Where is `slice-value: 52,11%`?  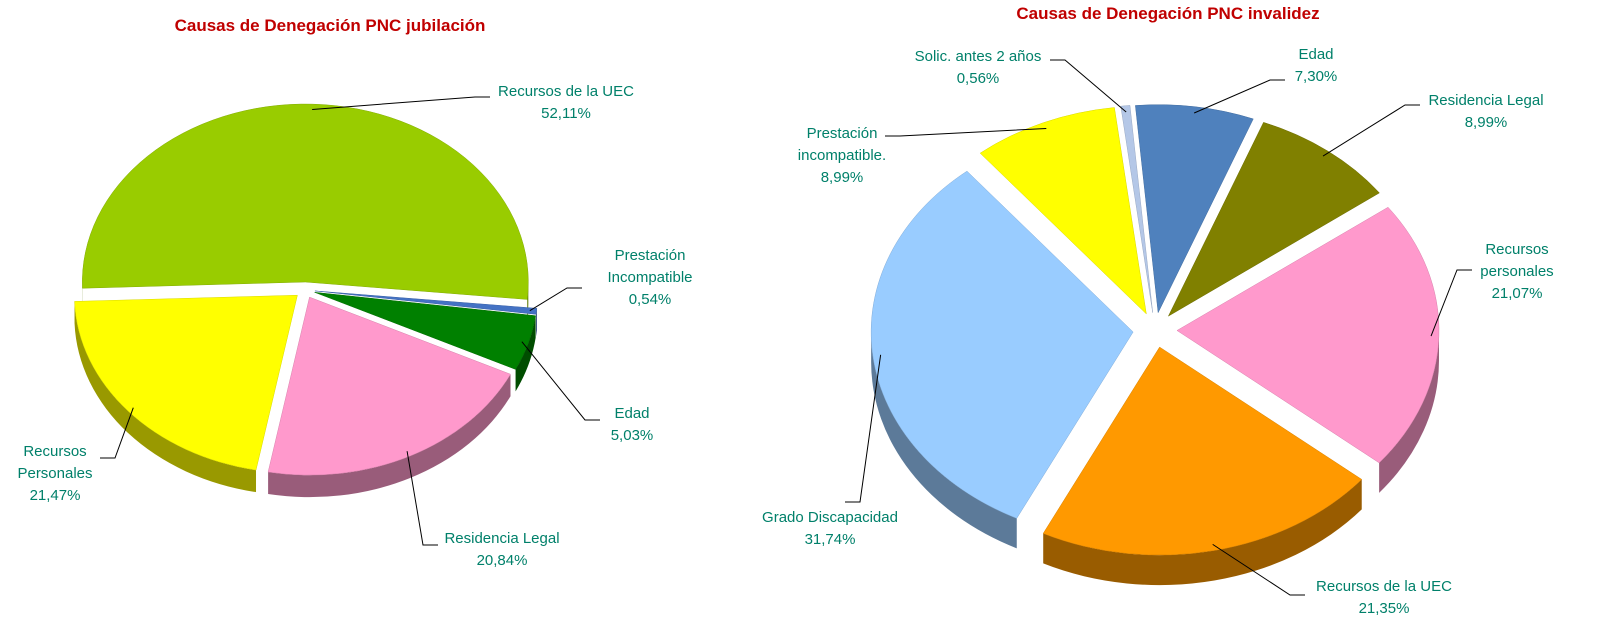 slice-value: 52,11% is located at coordinates (566, 113).